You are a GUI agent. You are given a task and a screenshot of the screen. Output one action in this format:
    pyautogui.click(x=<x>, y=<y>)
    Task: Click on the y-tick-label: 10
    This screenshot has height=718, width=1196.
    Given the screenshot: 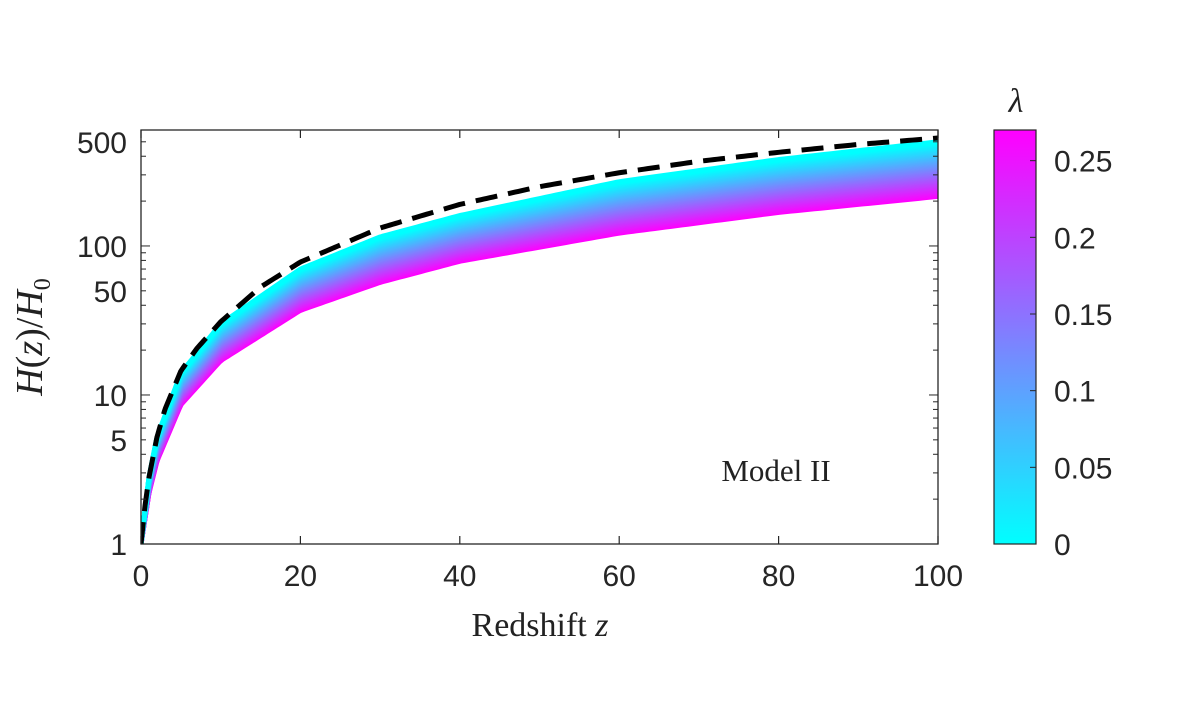 What is the action you would take?
    pyautogui.click(x=110, y=396)
    